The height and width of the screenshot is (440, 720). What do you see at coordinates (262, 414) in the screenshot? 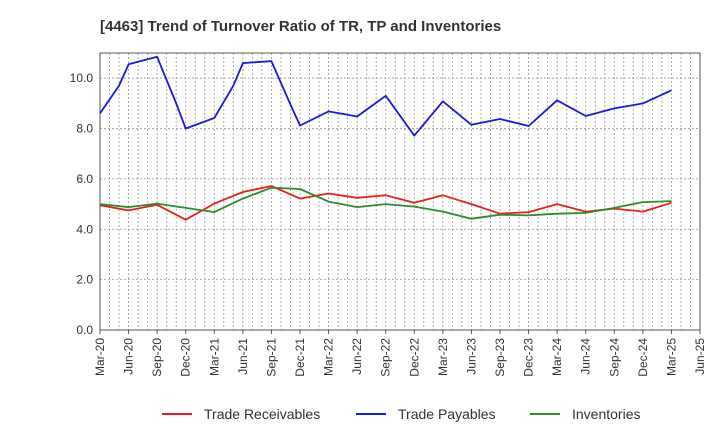
I see `legend-label-trade-receivables: Trade Receivables` at bounding box center [262, 414].